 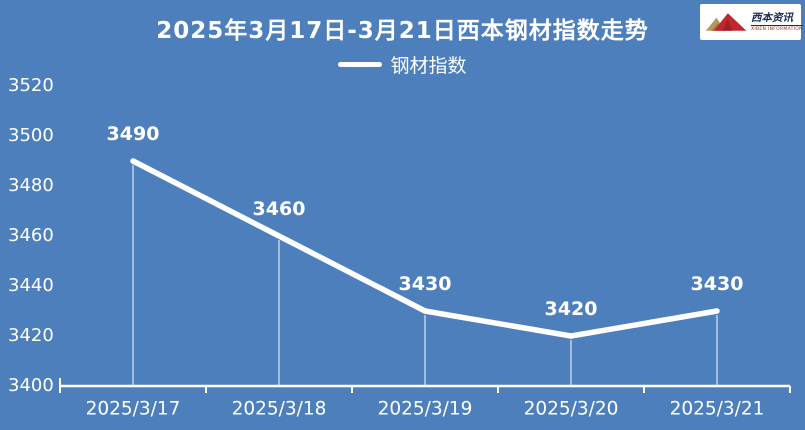 What do you see at coordinates (360, 64) in the screenshot?
I see `legend-line-marker-icon` at bounding box center [360, 64].